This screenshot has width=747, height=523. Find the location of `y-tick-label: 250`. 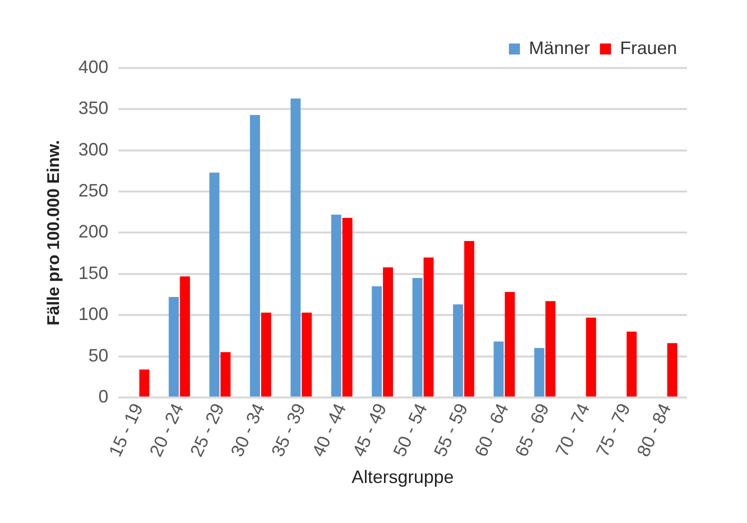

y-tick-label: 250 is located at coordinates (93, 190).